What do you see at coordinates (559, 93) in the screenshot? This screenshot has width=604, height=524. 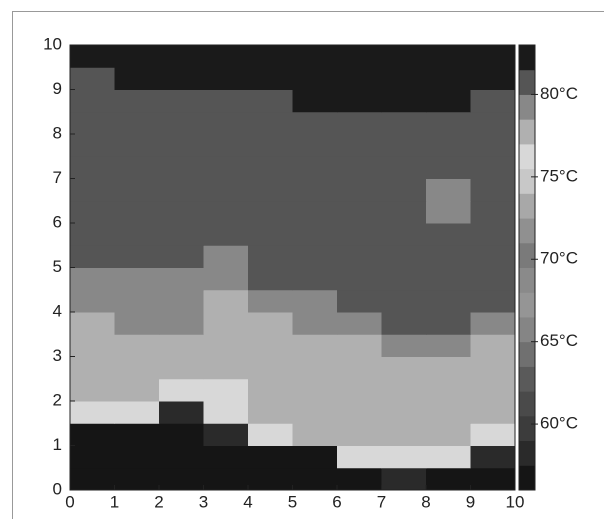 I see `colorbar-tick-label: 80°C` at bounding box center [559, 93].